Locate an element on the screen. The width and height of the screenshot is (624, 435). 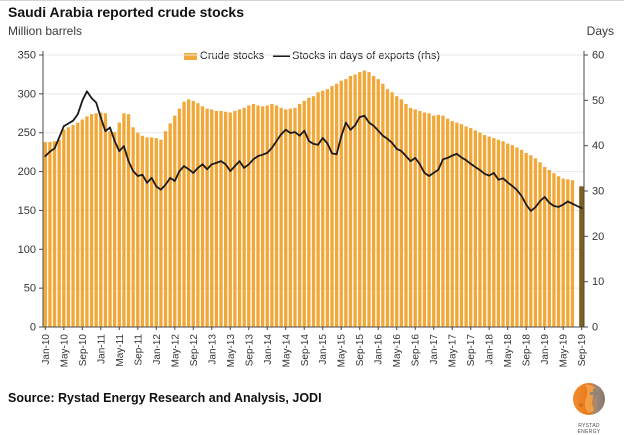
right-axis-ticks: 0 10 20 30 40 50 60 is located at coordinates (594, 192).